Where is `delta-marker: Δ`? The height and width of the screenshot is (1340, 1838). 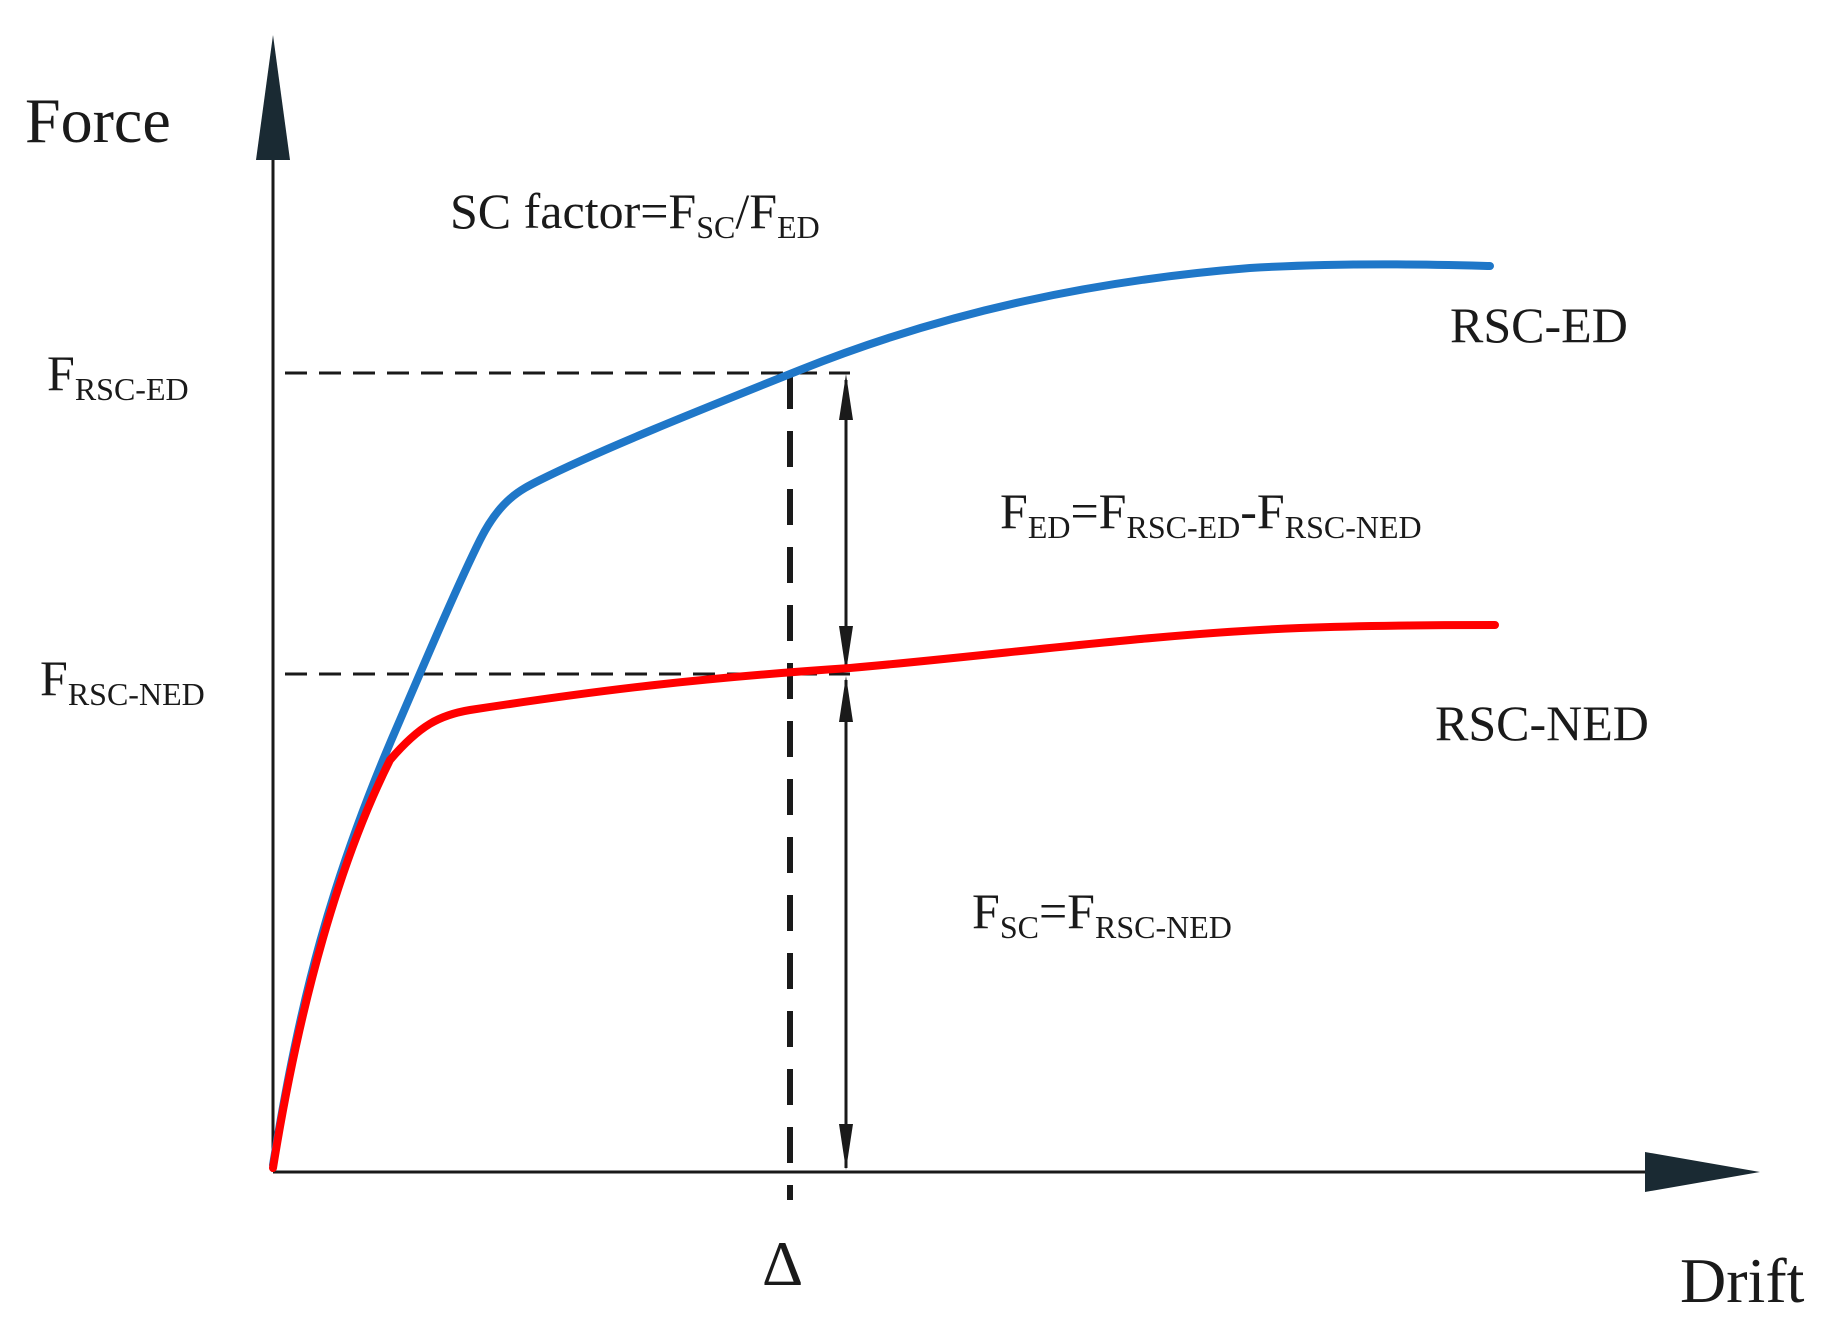 delta-marker: Δ is located at coordinates (782, 1263).